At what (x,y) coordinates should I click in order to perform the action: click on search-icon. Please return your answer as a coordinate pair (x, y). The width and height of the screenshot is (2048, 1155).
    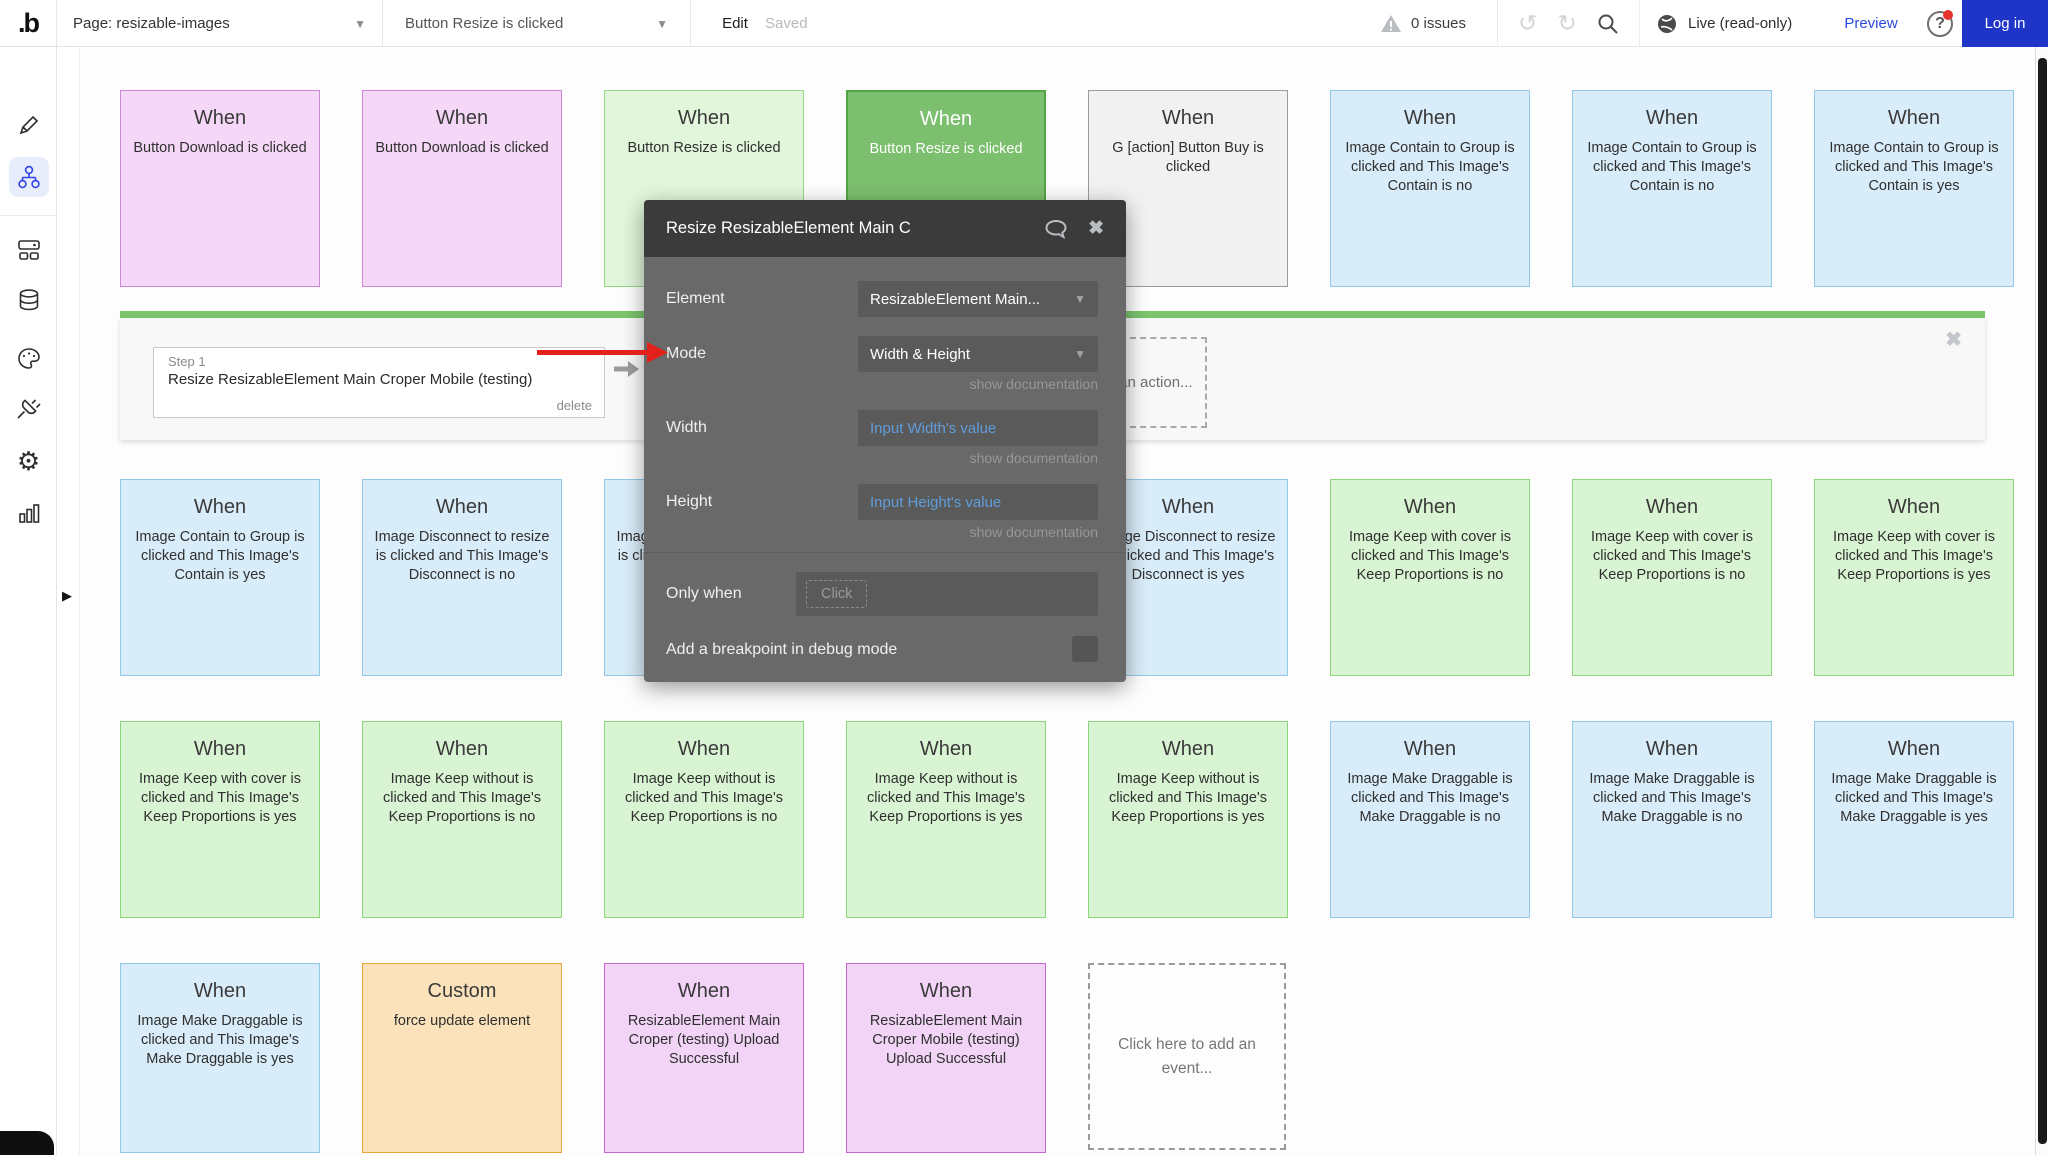
    Looking at the image, I should click on (1608, 24).